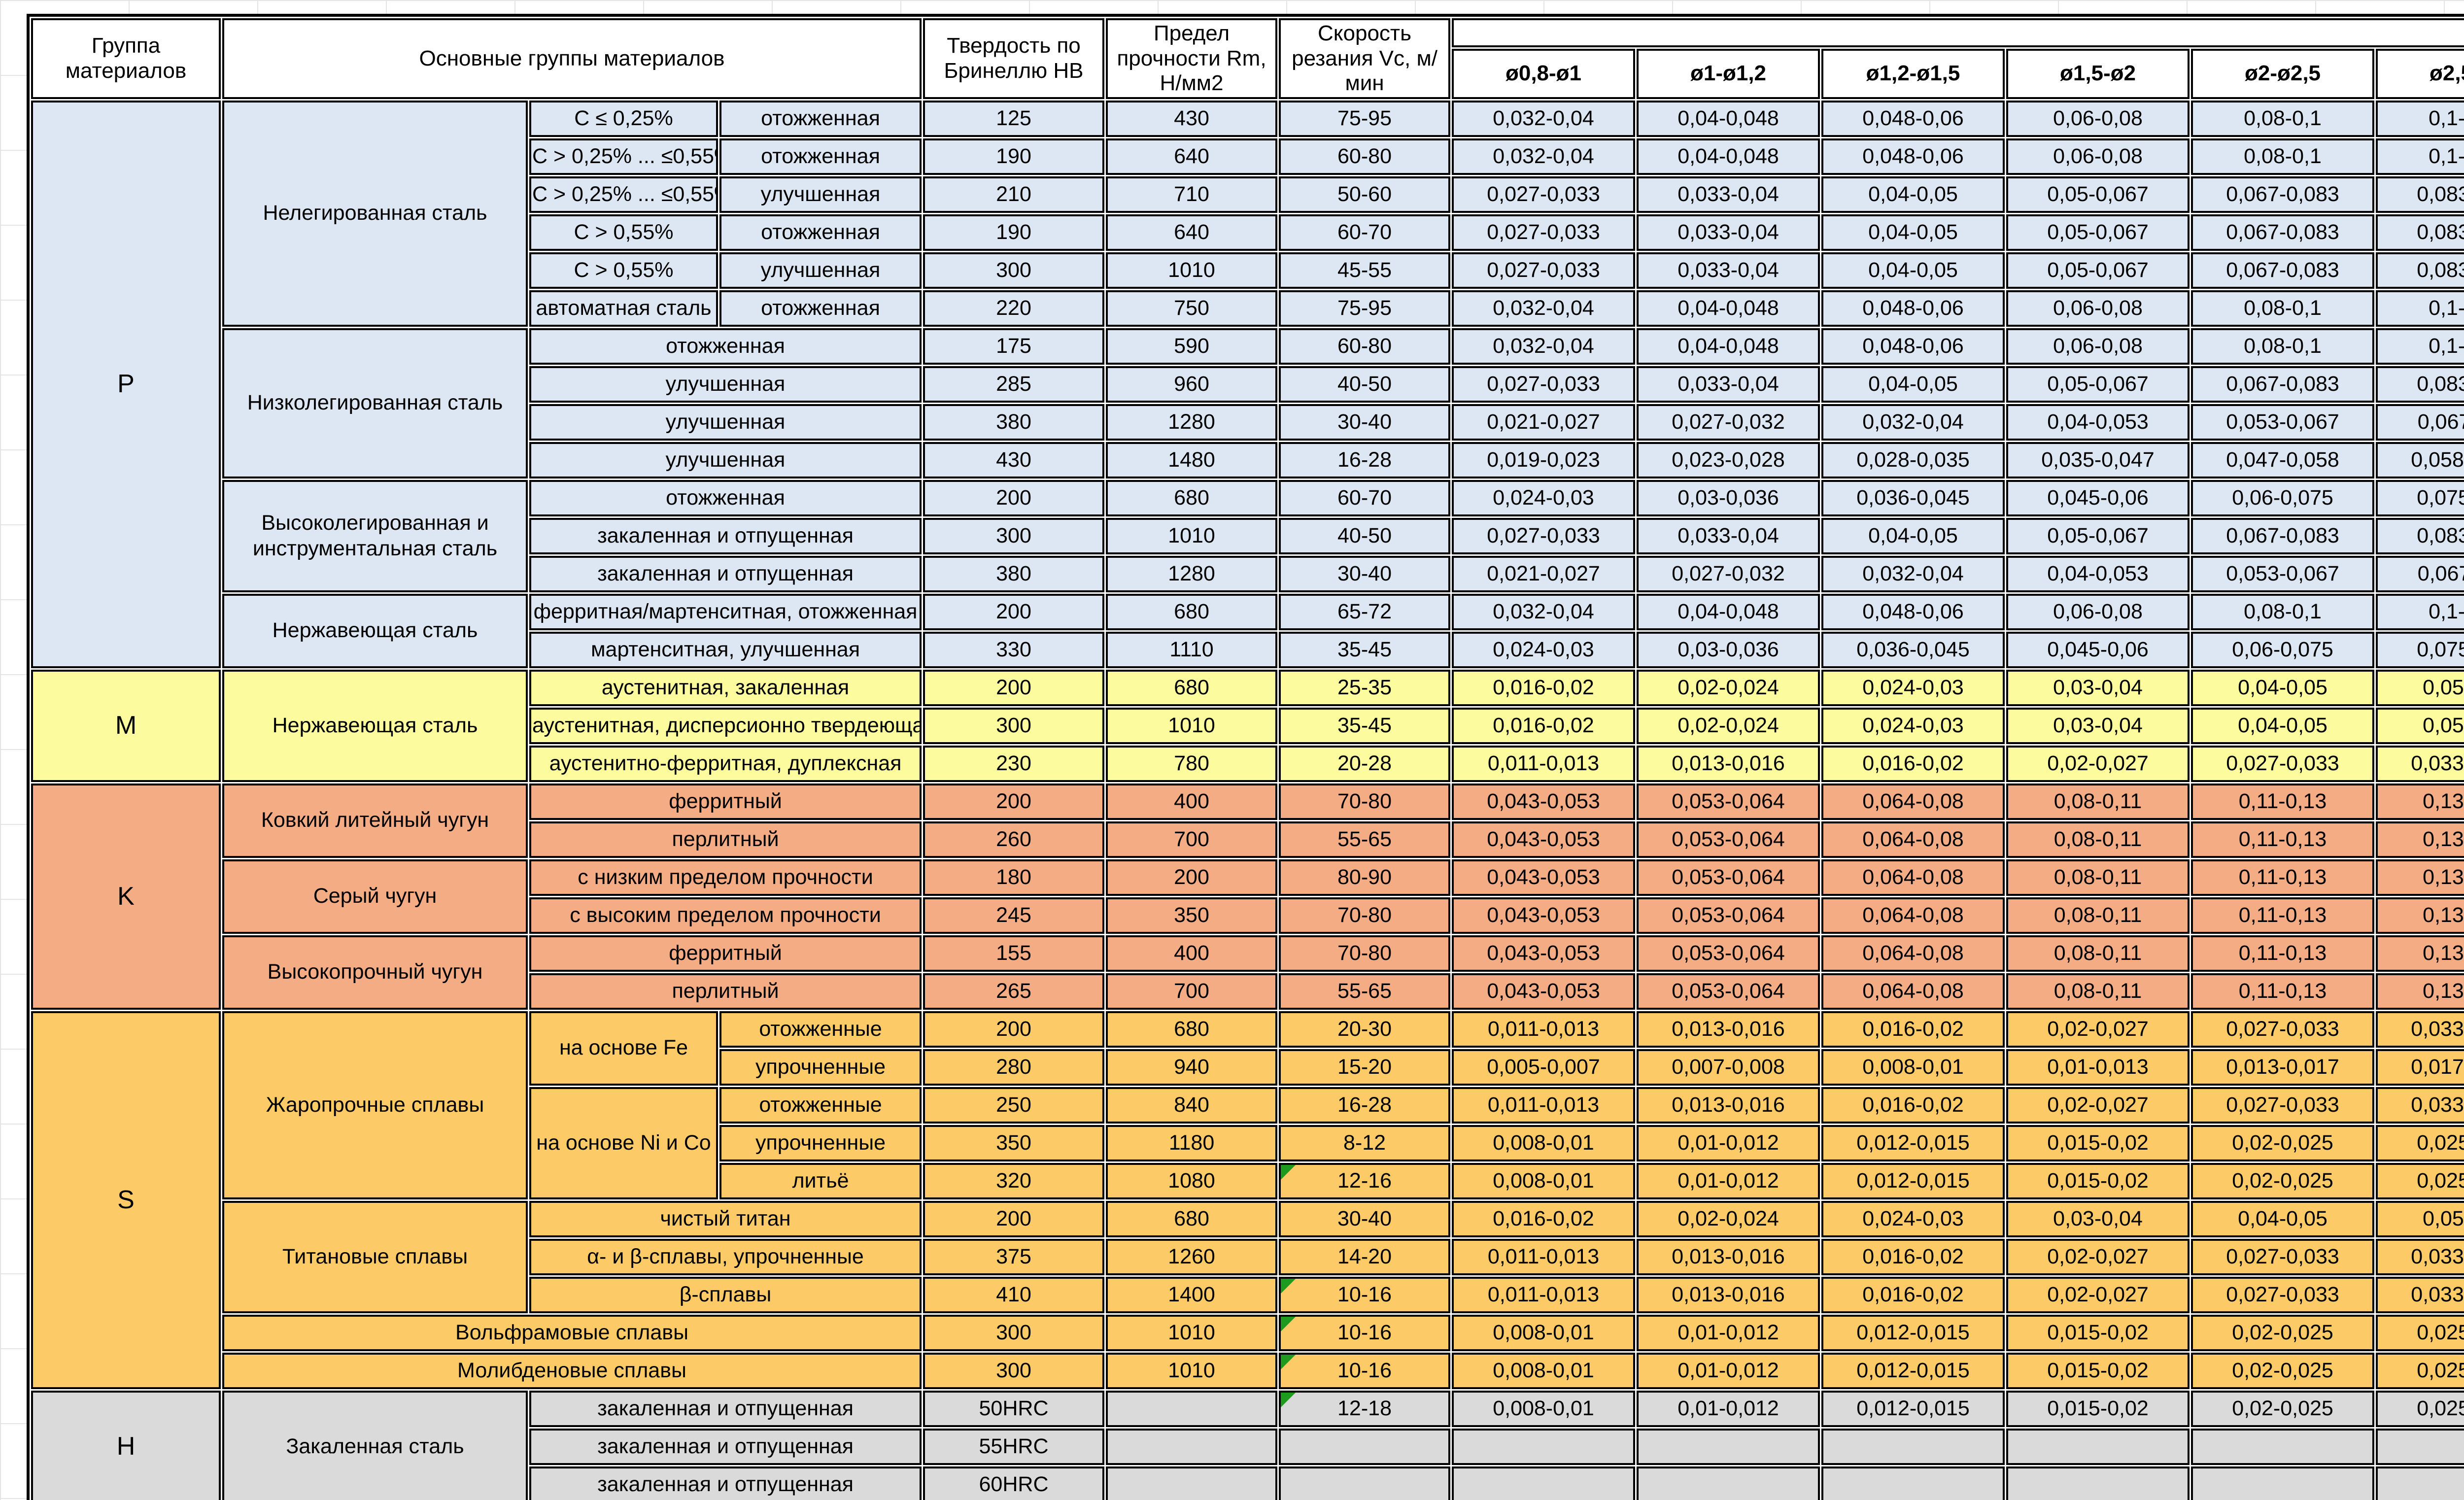  What do you see at coordinates (725, 839) in the screenshot?
I see `material-subgroup-cell: перлитный` at bounding box center [725, 839].